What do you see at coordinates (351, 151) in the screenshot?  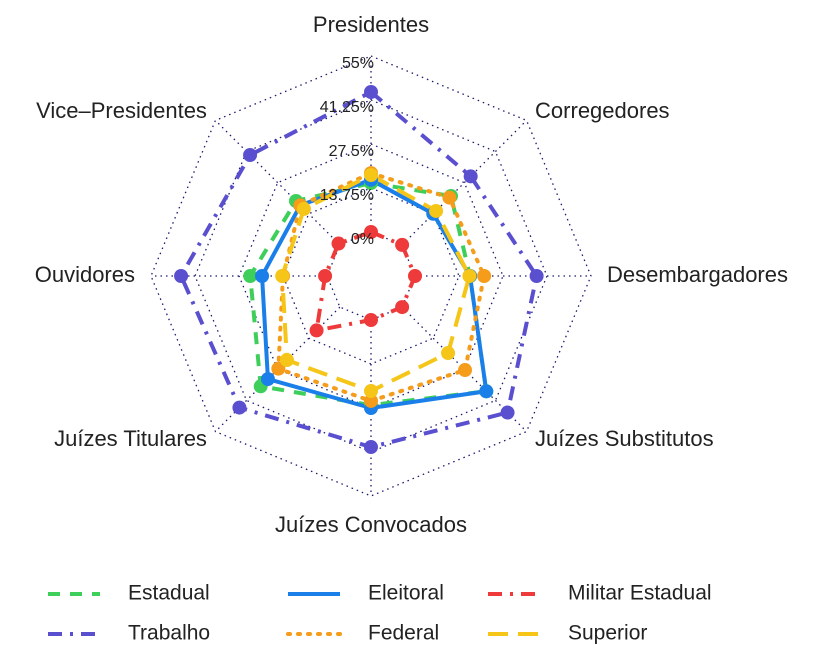 I see `radial-tick-label: 27.5%` at bounding box center [351, 151].